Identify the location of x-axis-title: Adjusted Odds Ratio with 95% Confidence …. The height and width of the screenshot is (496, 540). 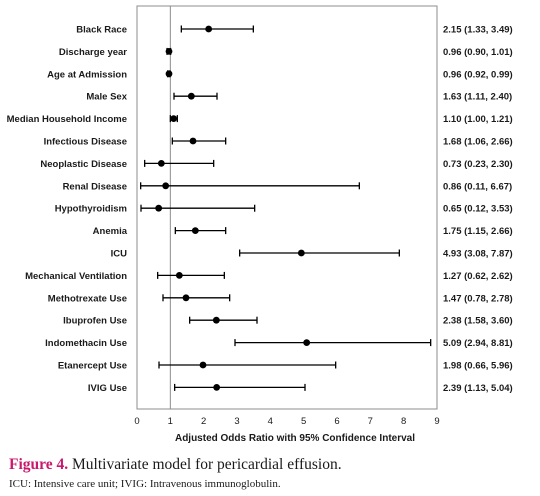
(295, 438).